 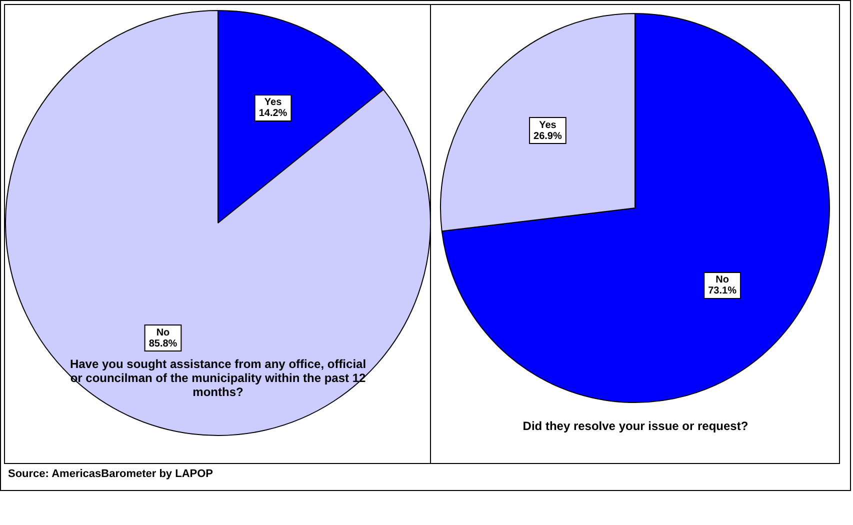 I want to click on source-note: Source: AmericasBarometer by LAPOP, so click(x=110, y=474).